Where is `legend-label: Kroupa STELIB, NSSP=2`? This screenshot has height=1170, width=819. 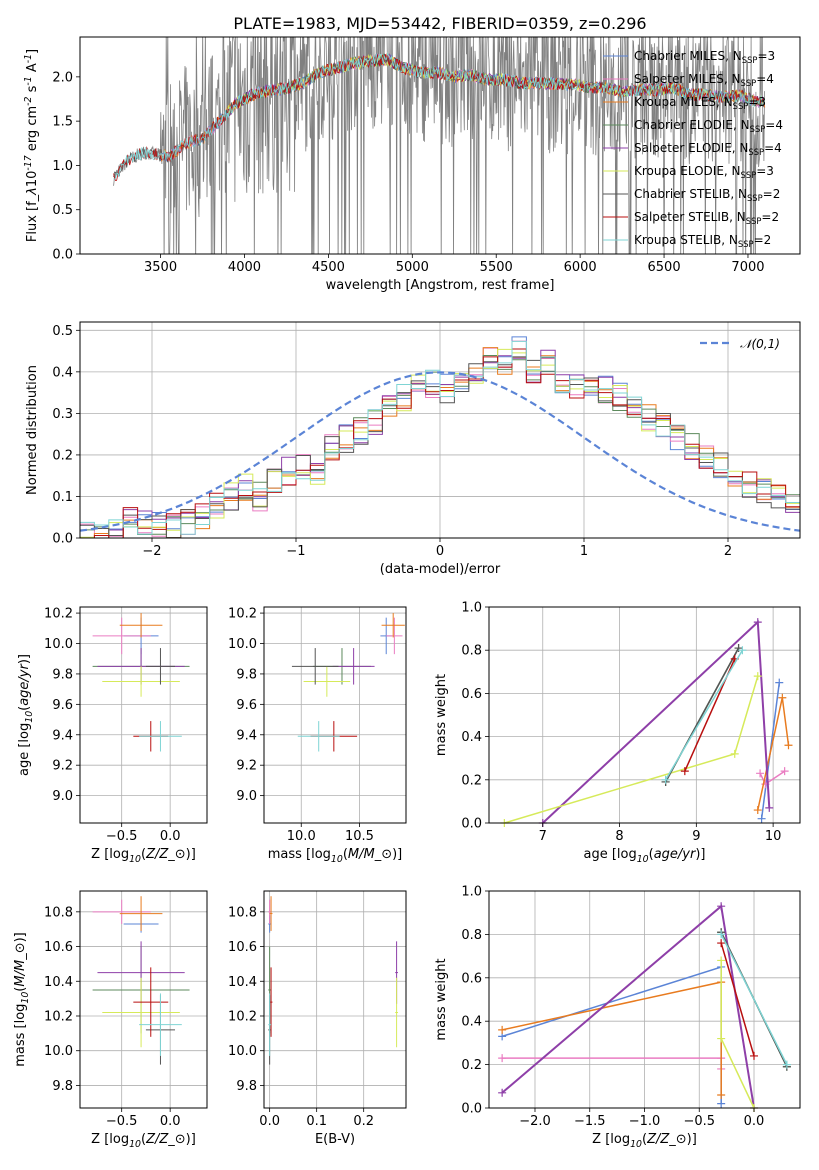
legend-label: Kroupa STELIB, NSSP=2 is located at coordinates (702, 241).